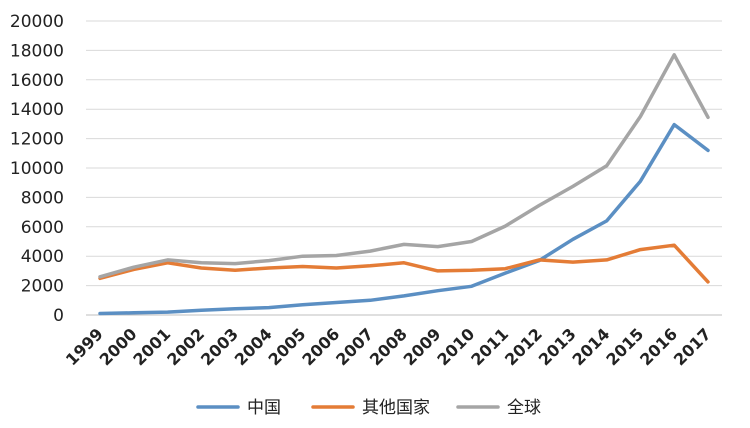 The height and width of the screenshot is (428, 750). What do you see at coordinates (524, 408) in the screenshot?
I see `legend-label: 全球` at bounding box center [524, 408].